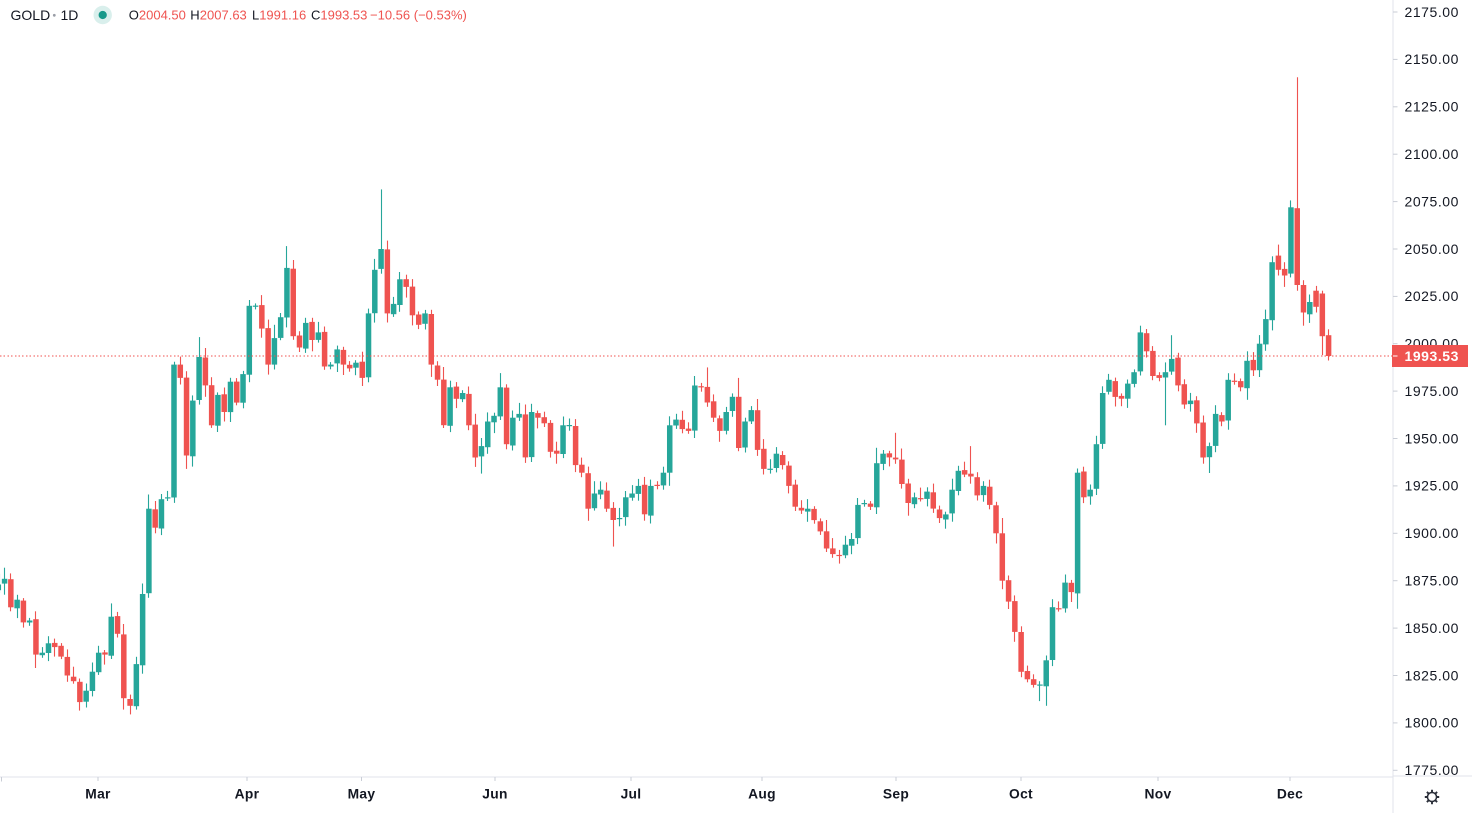  What do you see at coordinates (315, 15) in the screenshot?
I see `svg-text: C` at bounding box center [315, 15].